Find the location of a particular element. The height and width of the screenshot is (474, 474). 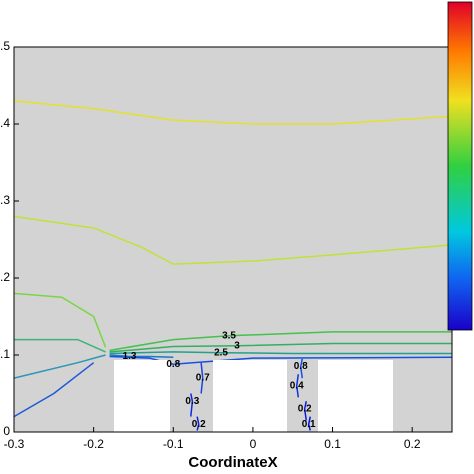

x-tick-label: -0.2 is located at coordinates (93, 444).